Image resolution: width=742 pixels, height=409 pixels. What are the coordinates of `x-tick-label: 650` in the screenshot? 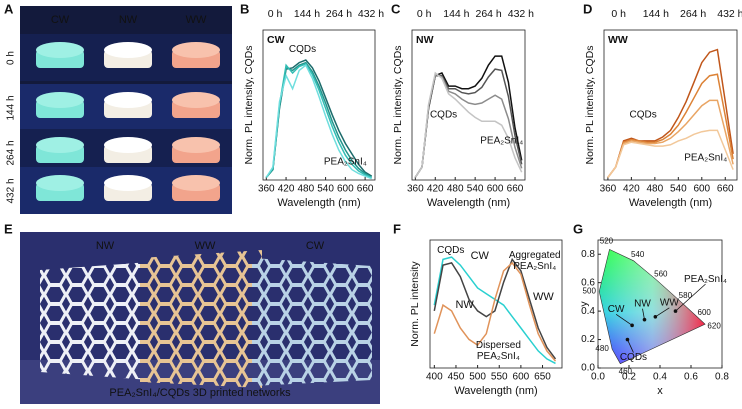 It's located at (542, 377).